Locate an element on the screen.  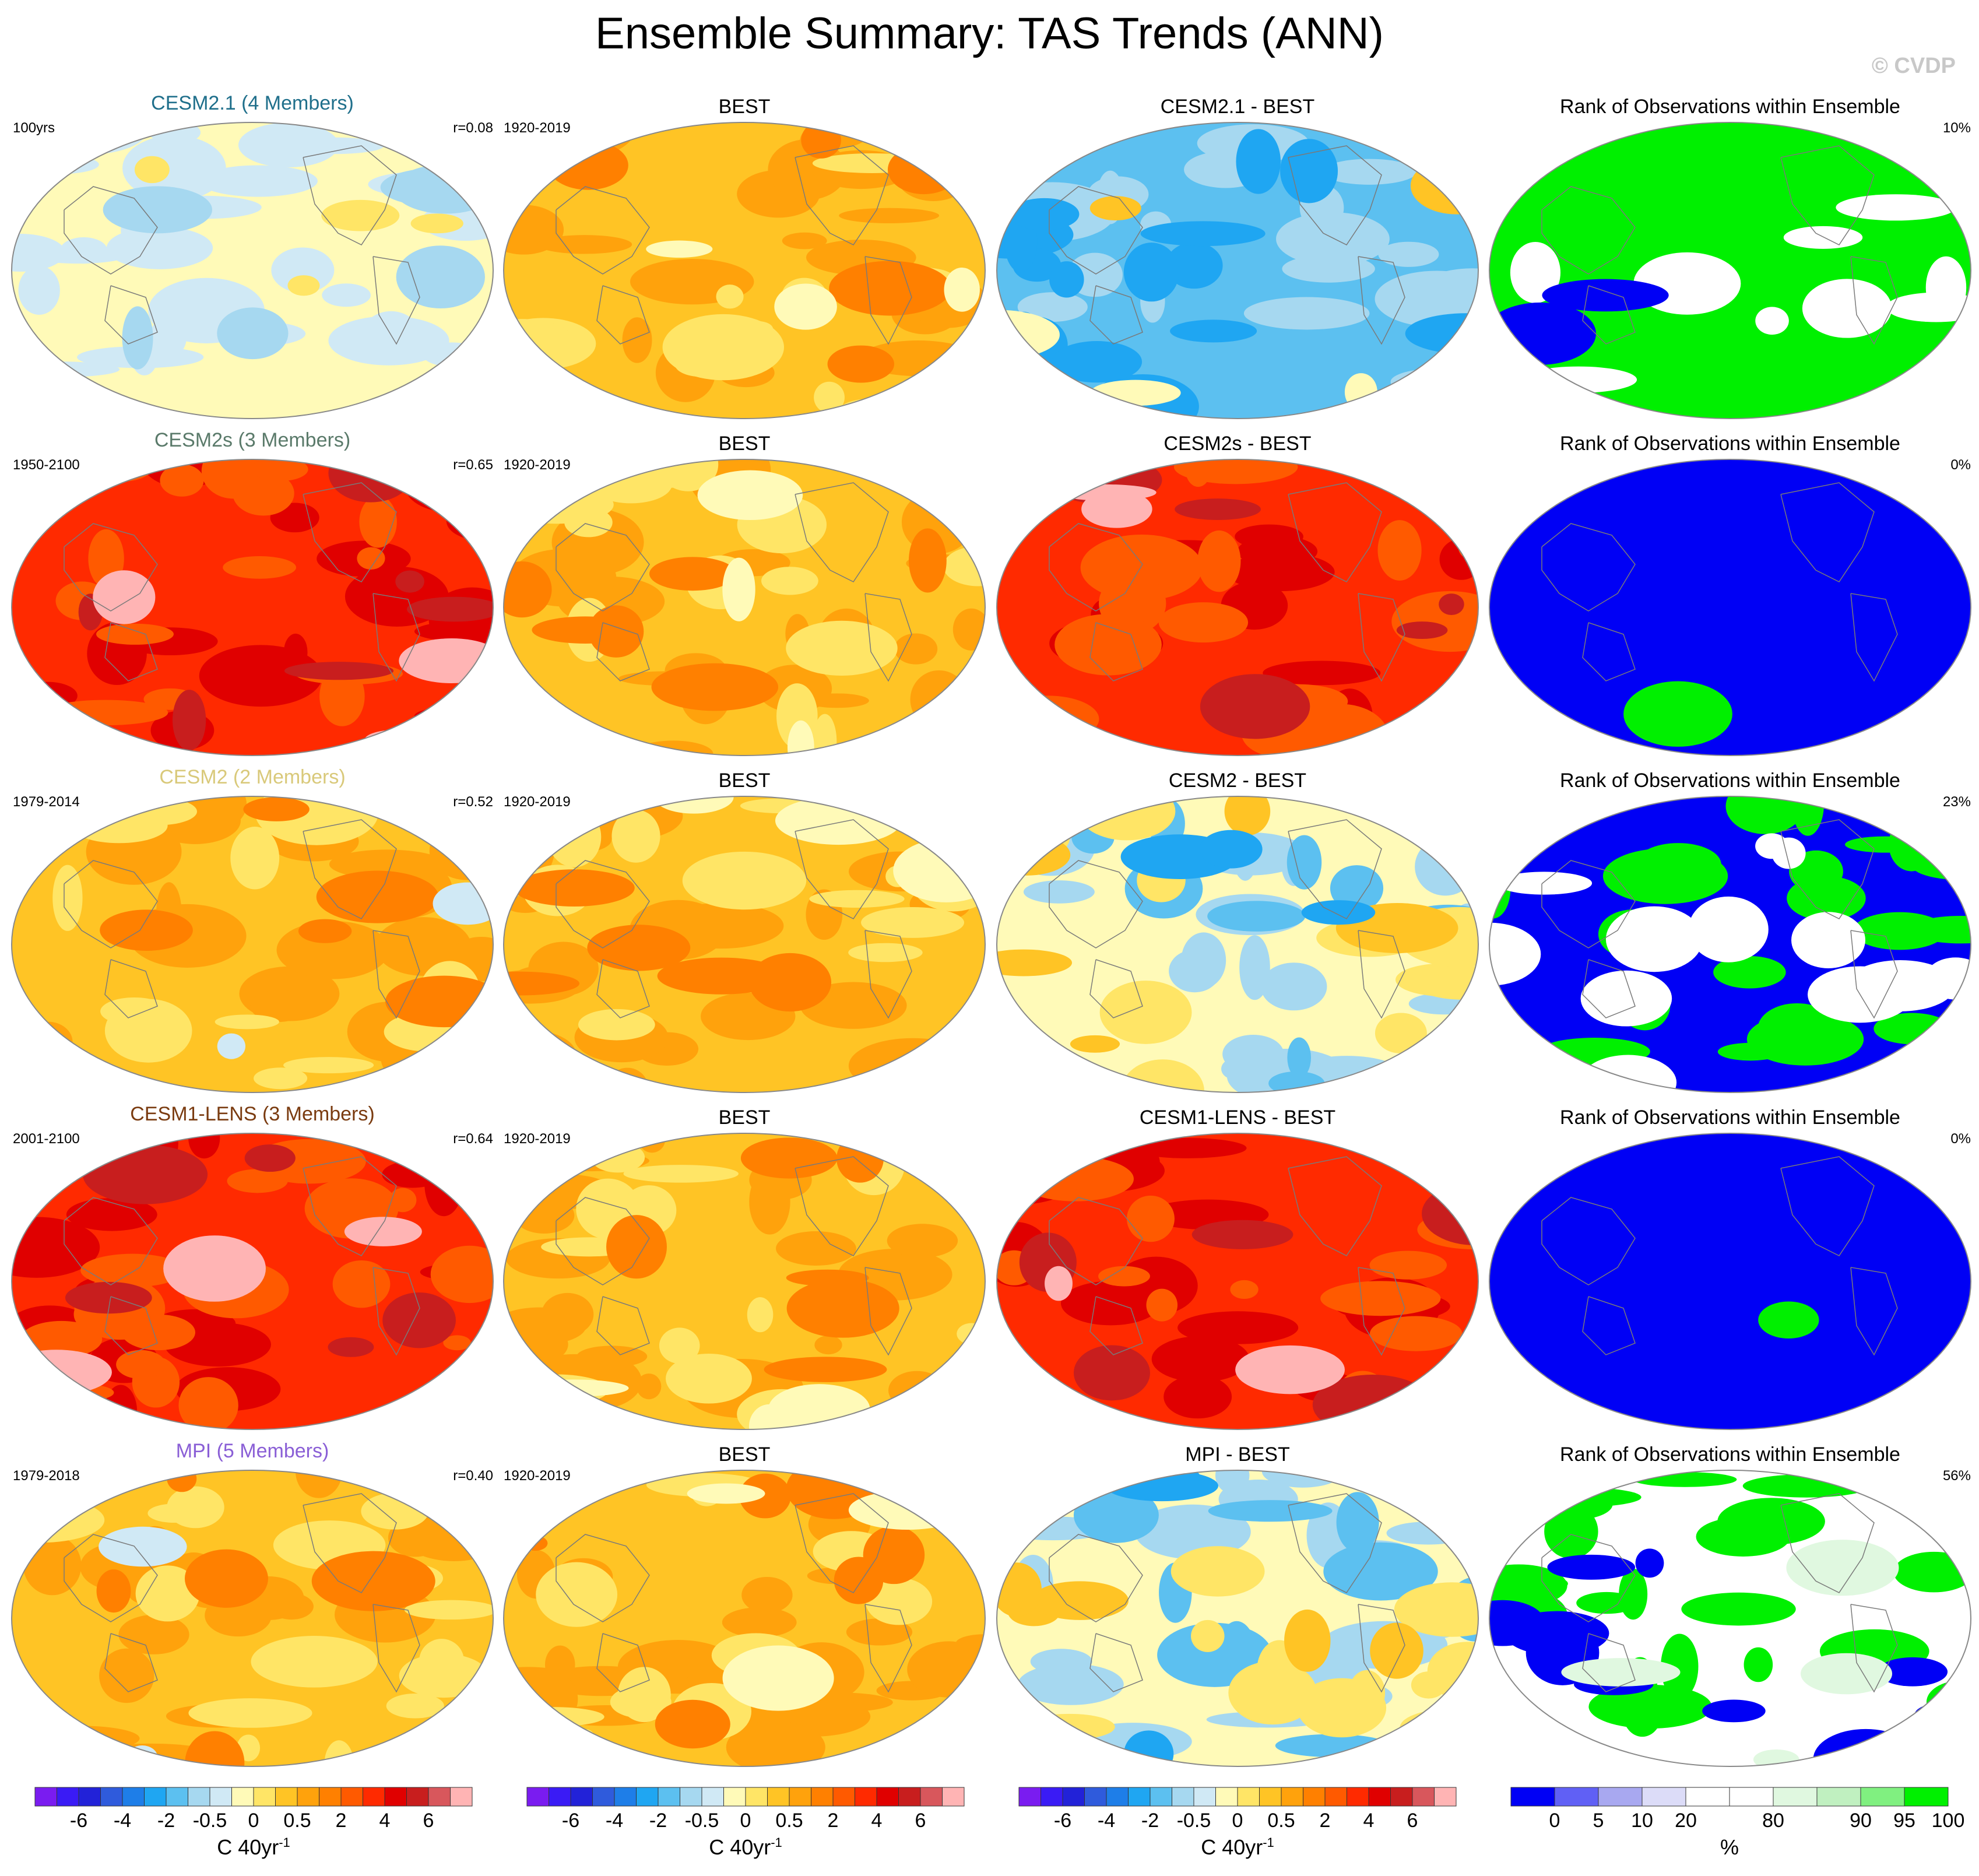
colorbar-tick-label: 6 is located at coordinates (920, 1821).